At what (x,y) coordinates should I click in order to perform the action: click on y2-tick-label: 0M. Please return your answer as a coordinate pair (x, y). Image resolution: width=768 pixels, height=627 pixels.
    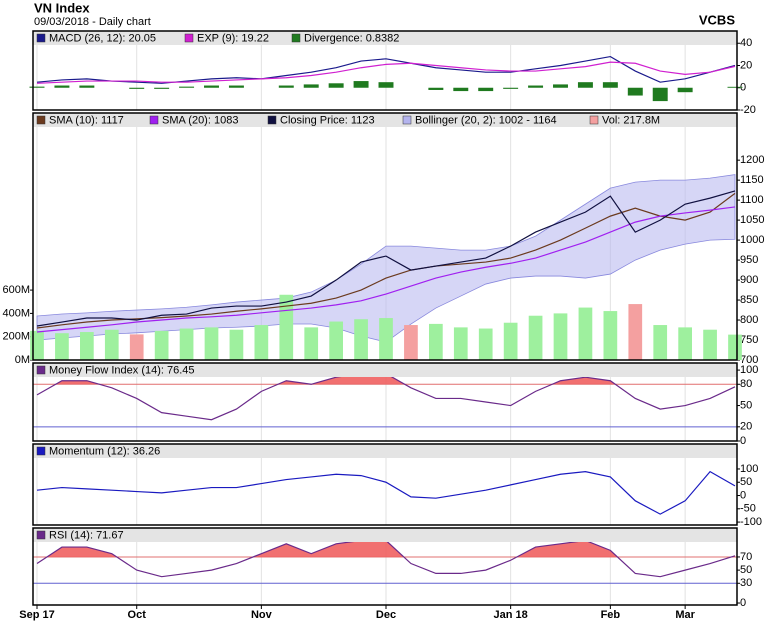
    Looking at the image, I should click on (22, 360).